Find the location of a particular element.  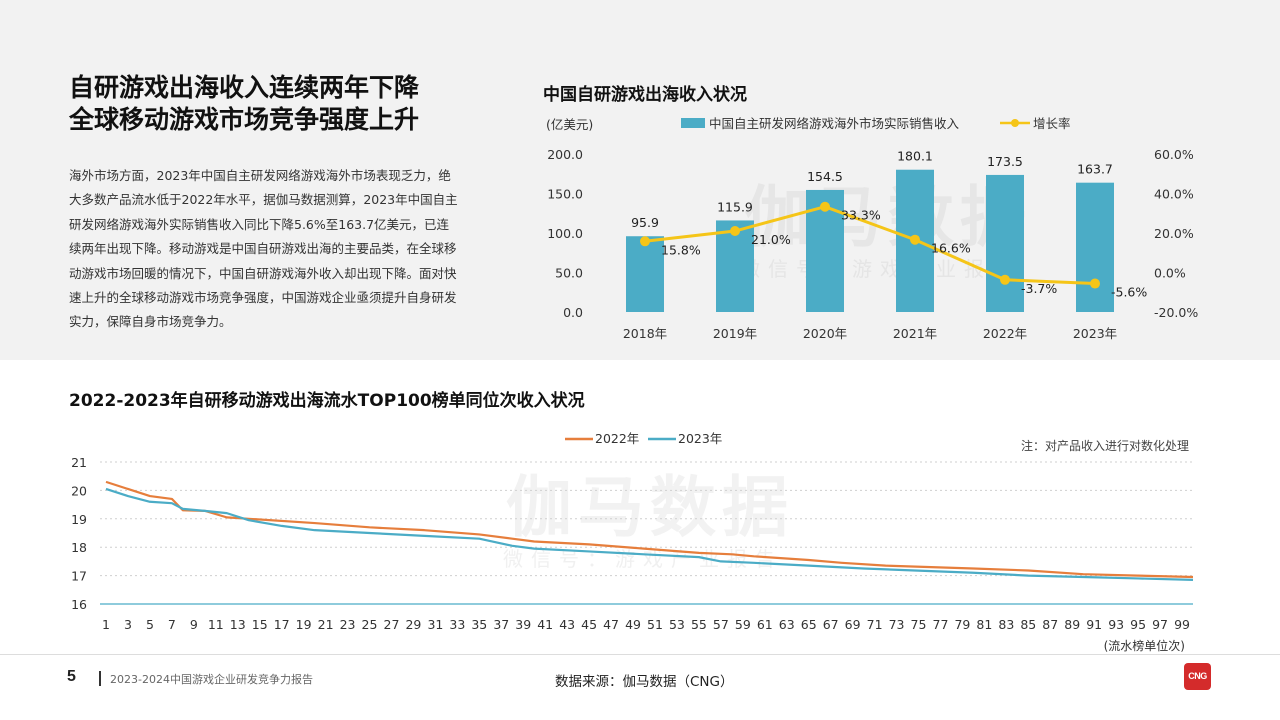

x-axis-tick-label: 77 is located at coordinates (941, 624).